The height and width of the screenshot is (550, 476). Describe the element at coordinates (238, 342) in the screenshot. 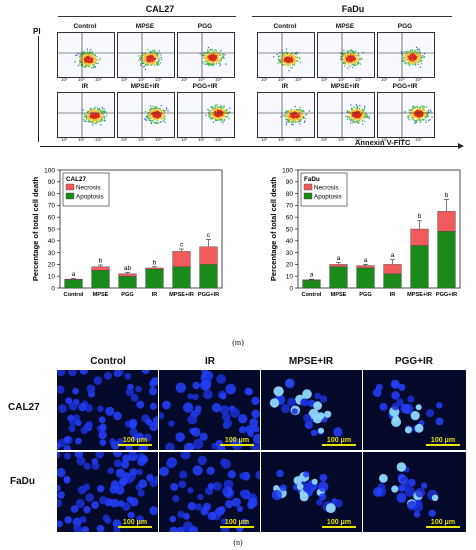

I see `caption-m: (m)` at that location.